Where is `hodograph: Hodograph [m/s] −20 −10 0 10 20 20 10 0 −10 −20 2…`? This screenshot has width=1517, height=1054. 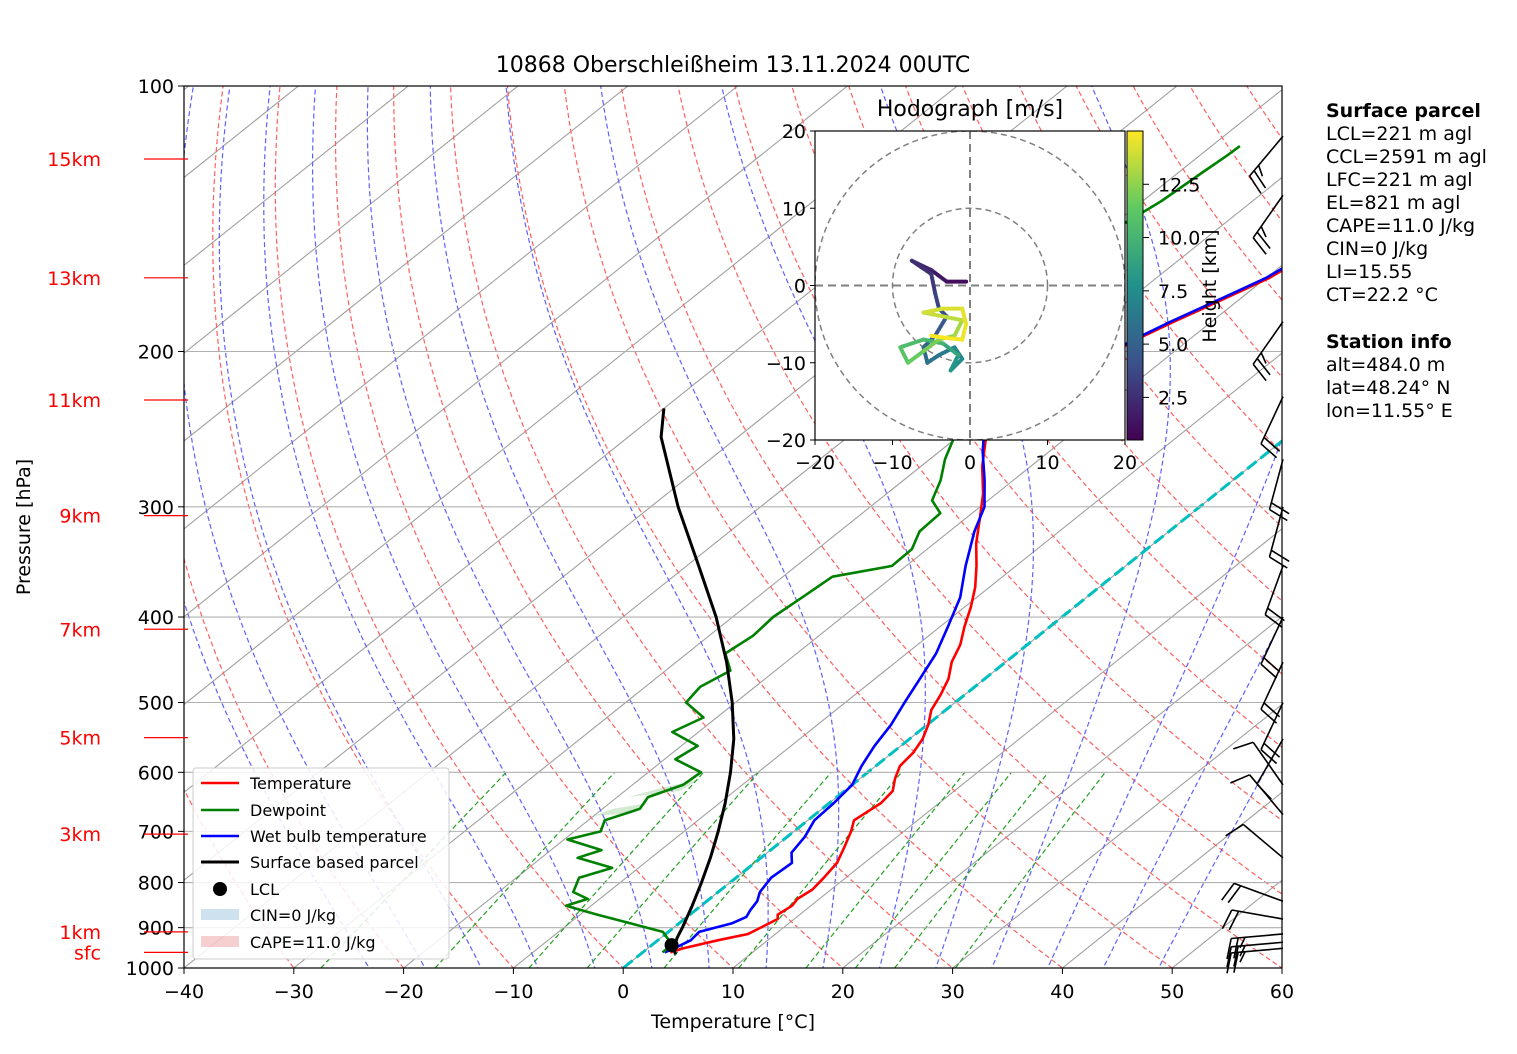
hodograph: Hodograph [m/s] −20 −10 0 10 20 20 10 0 −10 −20 2… is located at coordinates (993, 285).